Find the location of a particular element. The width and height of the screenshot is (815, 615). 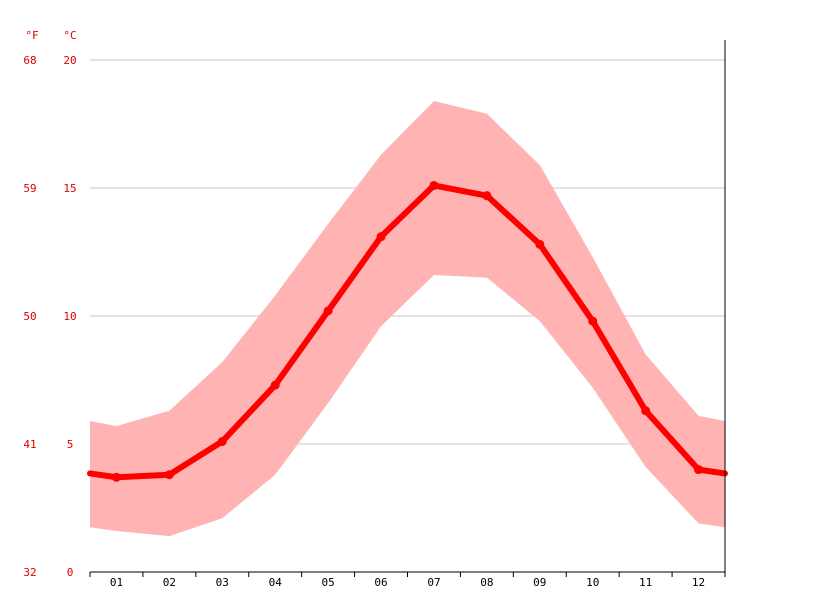

x-tick-label-07: 07 is located at coordinates (433, 582).